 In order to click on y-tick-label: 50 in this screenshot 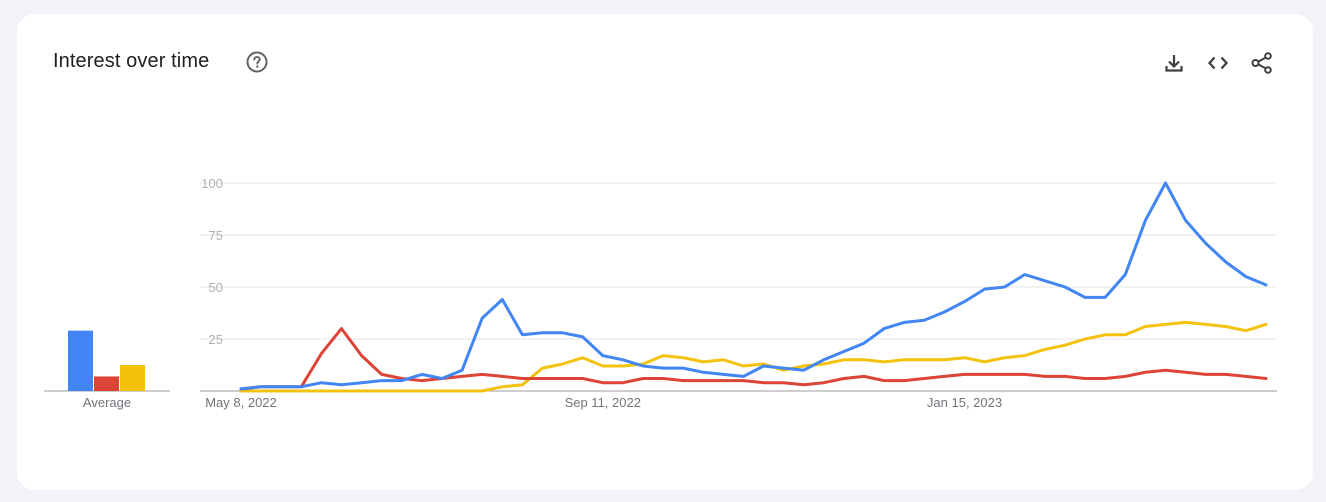, I will do `click(216, 287)`.